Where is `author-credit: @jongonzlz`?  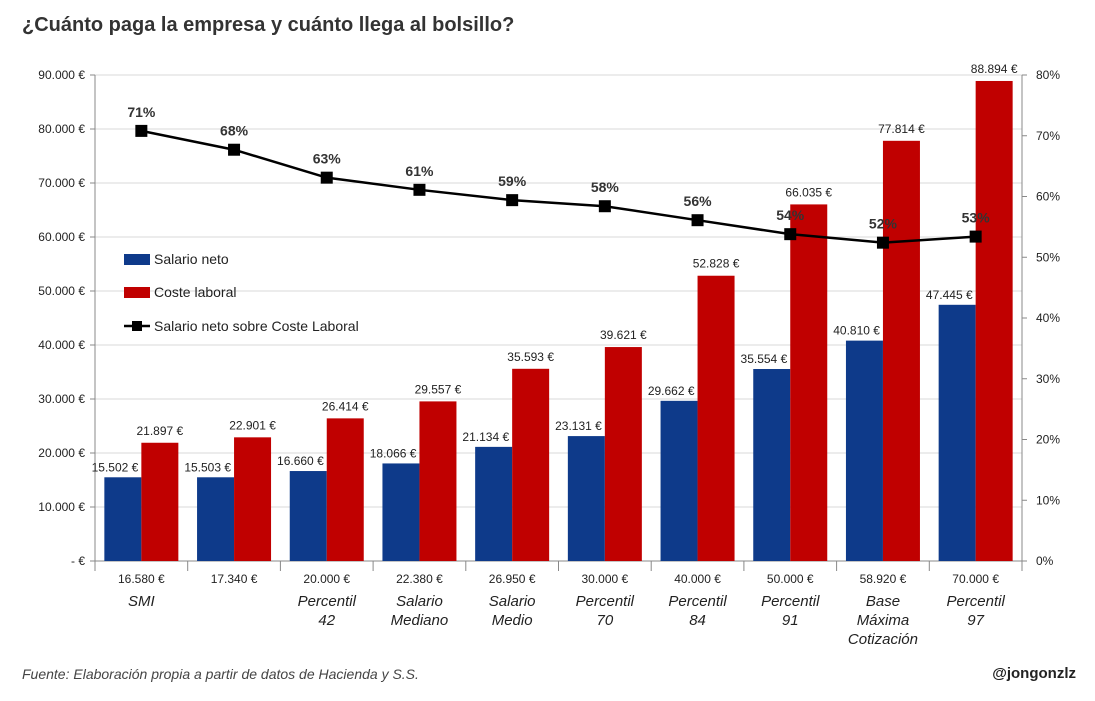 author-credit: @jongonzlz is located at coordinates (1034, 673).